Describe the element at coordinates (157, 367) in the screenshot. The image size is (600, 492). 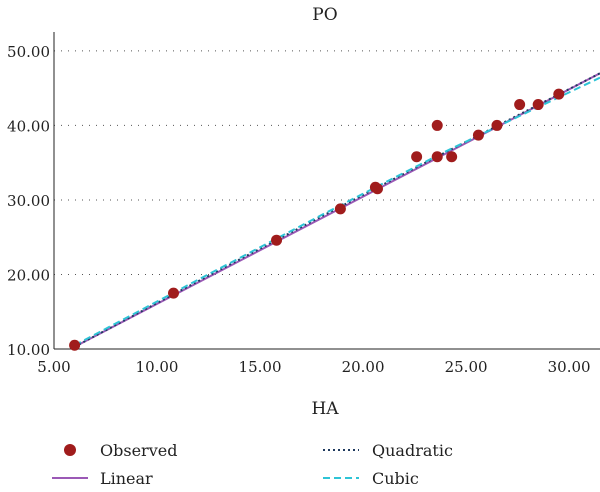
I see `x-tick-label: 10.00` at that location.